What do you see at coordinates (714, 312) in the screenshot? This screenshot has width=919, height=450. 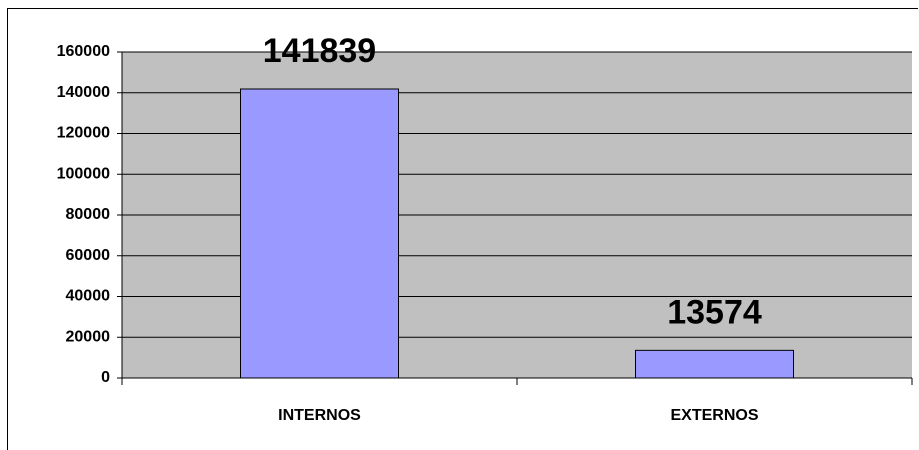 I see `data-label: 13574` at bounding box center [714, 312].